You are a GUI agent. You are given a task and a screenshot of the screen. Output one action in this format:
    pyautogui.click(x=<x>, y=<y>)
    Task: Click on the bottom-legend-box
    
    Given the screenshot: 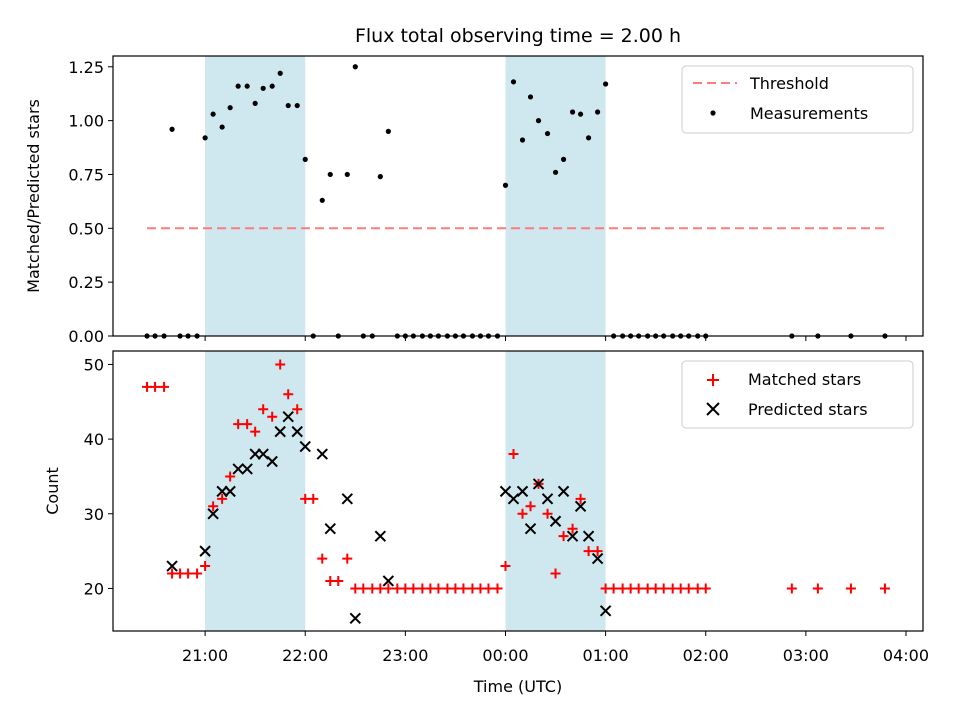 What is the action you would take?
    pyautogui.click(x=797, y=394)
    